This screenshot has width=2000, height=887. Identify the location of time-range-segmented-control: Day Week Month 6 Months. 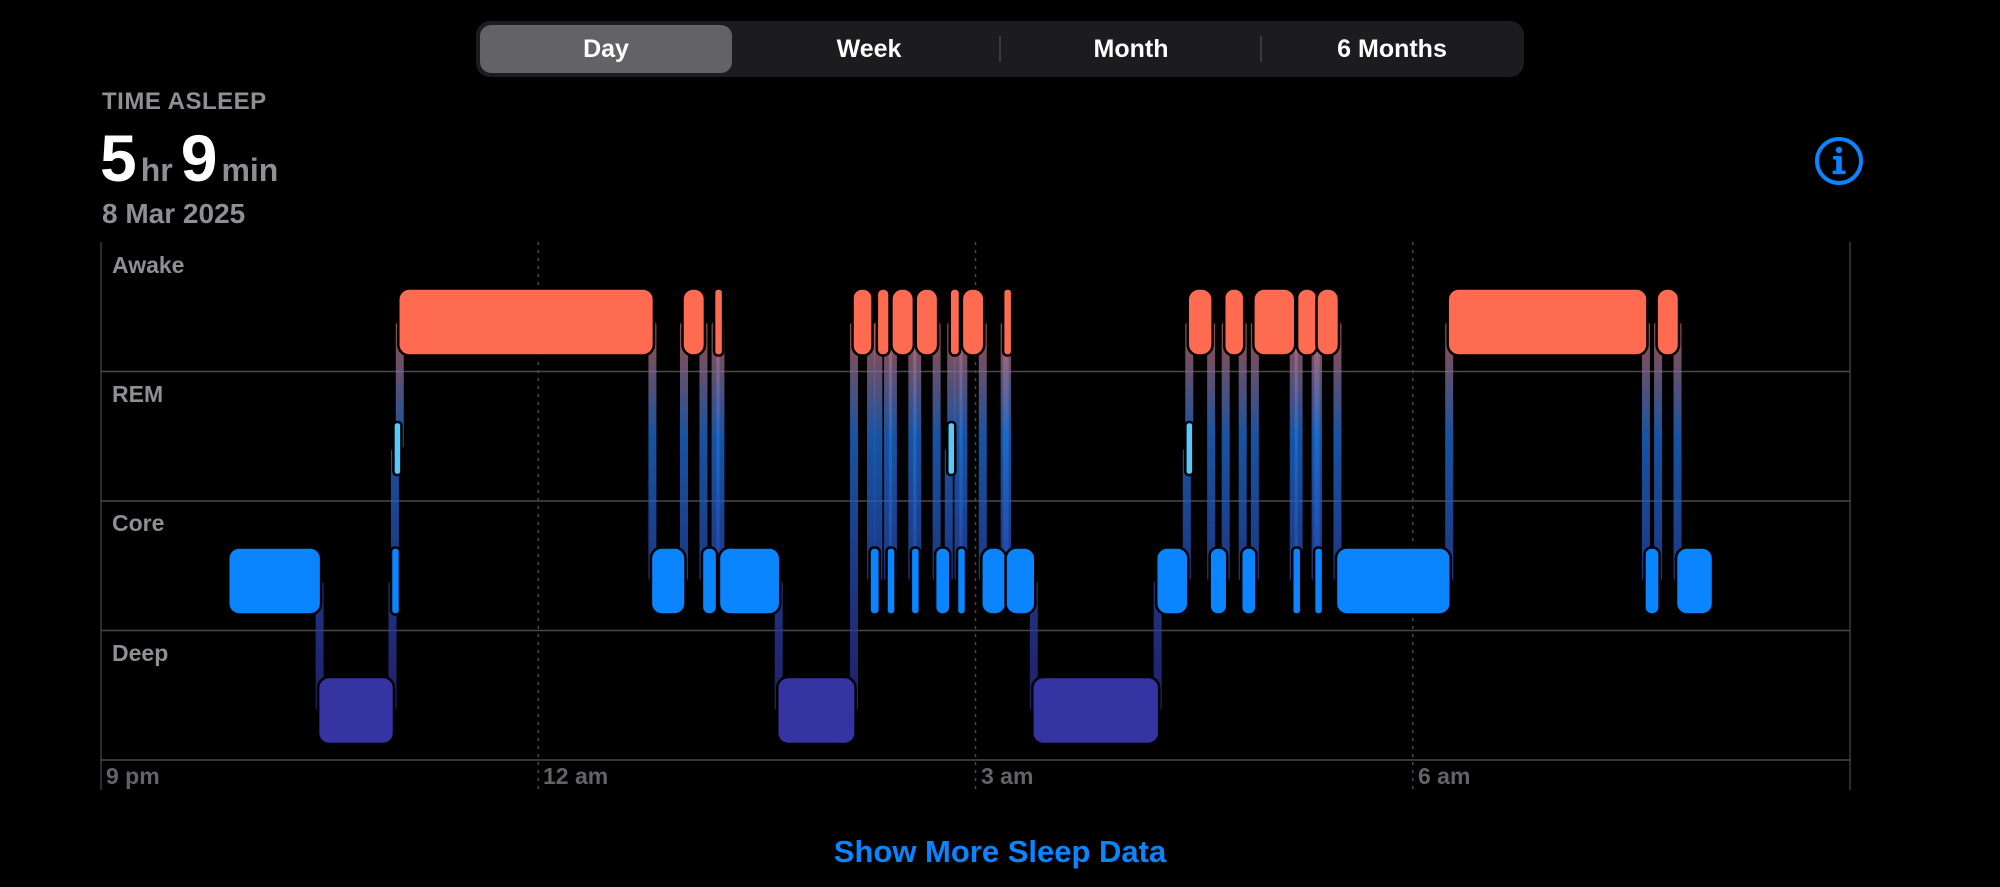
(1000, 49).